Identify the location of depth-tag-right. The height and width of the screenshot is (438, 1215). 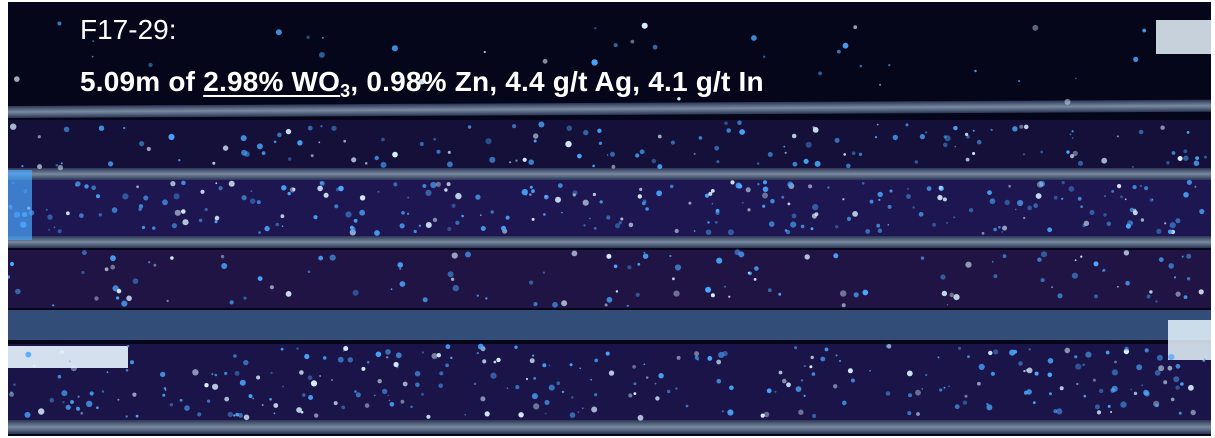
(1189, 340).